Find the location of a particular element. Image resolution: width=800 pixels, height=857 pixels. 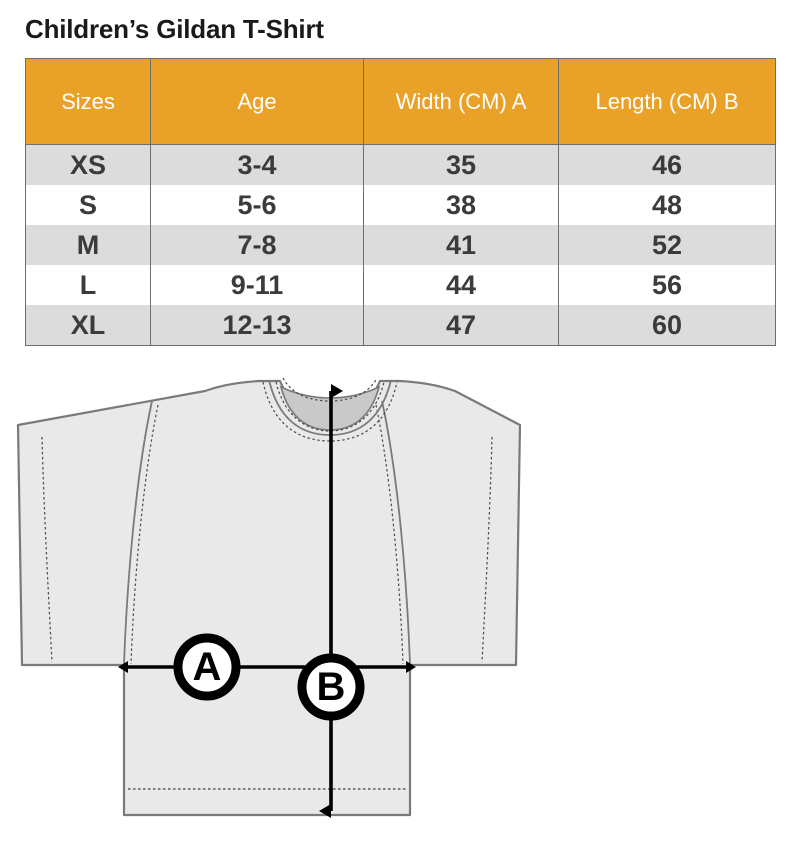

collar-stitch-inner is located at coordinates (330, 406).